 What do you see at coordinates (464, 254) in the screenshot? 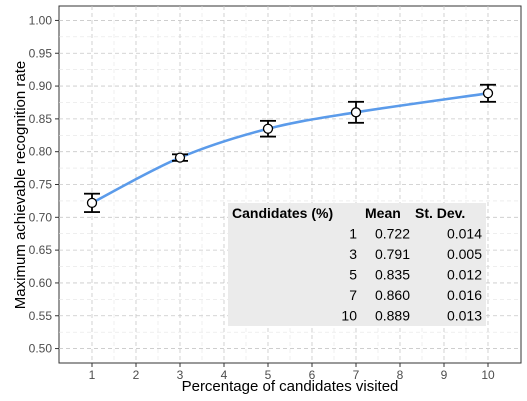
I see `table-cell: 0.005` at bounding box center [464, 254].